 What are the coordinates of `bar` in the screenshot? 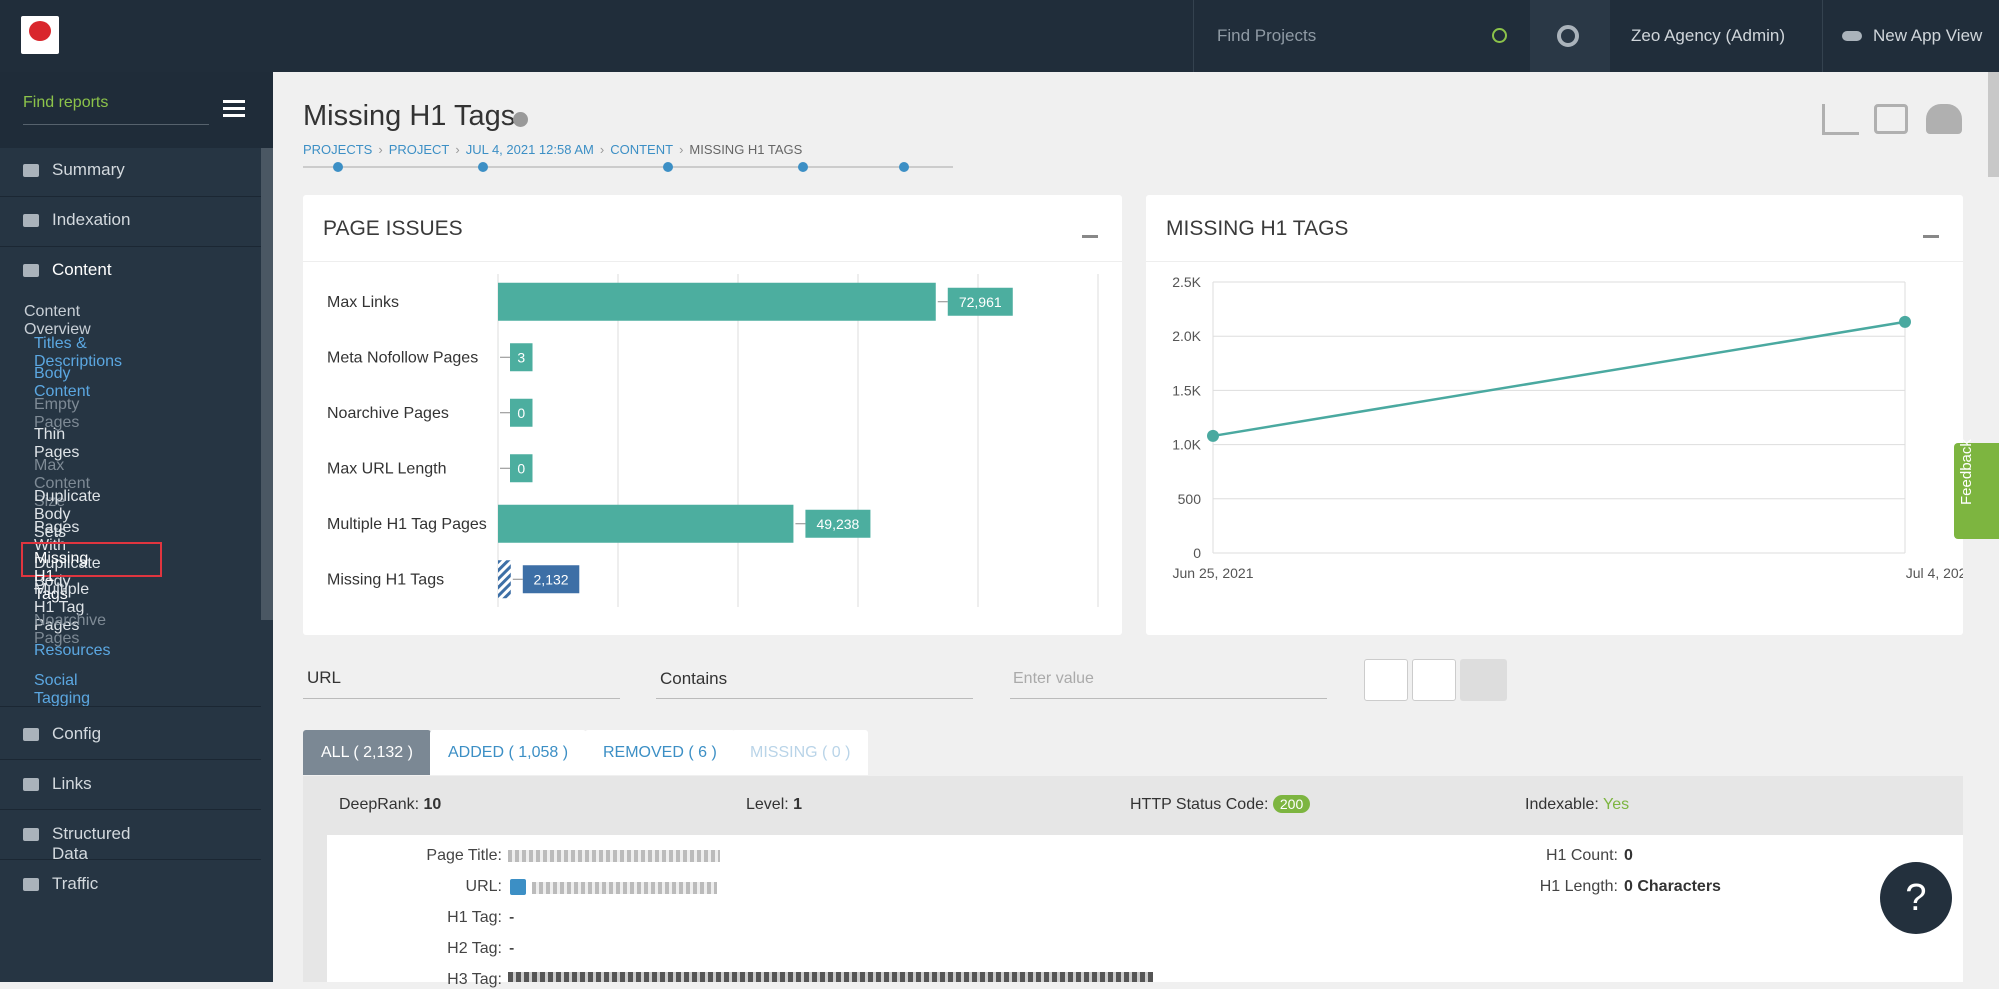 It's located at (504, 579).